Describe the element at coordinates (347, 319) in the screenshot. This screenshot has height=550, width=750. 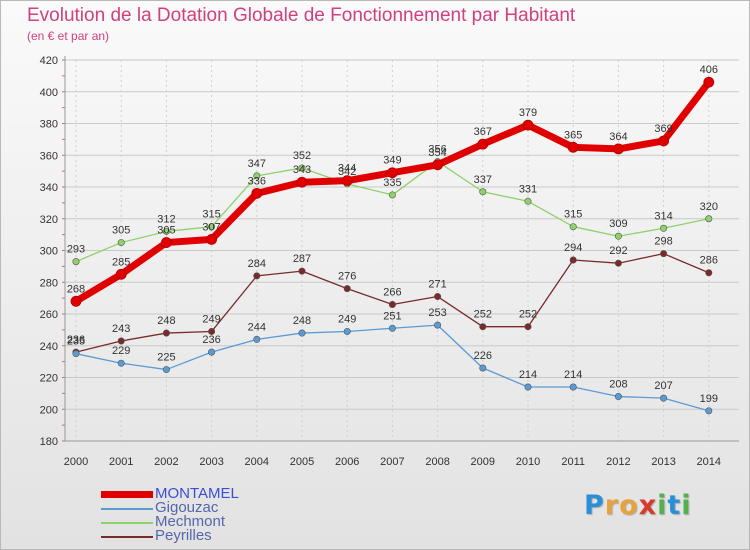
I see `data-label-gigouzac: 249` at that location.